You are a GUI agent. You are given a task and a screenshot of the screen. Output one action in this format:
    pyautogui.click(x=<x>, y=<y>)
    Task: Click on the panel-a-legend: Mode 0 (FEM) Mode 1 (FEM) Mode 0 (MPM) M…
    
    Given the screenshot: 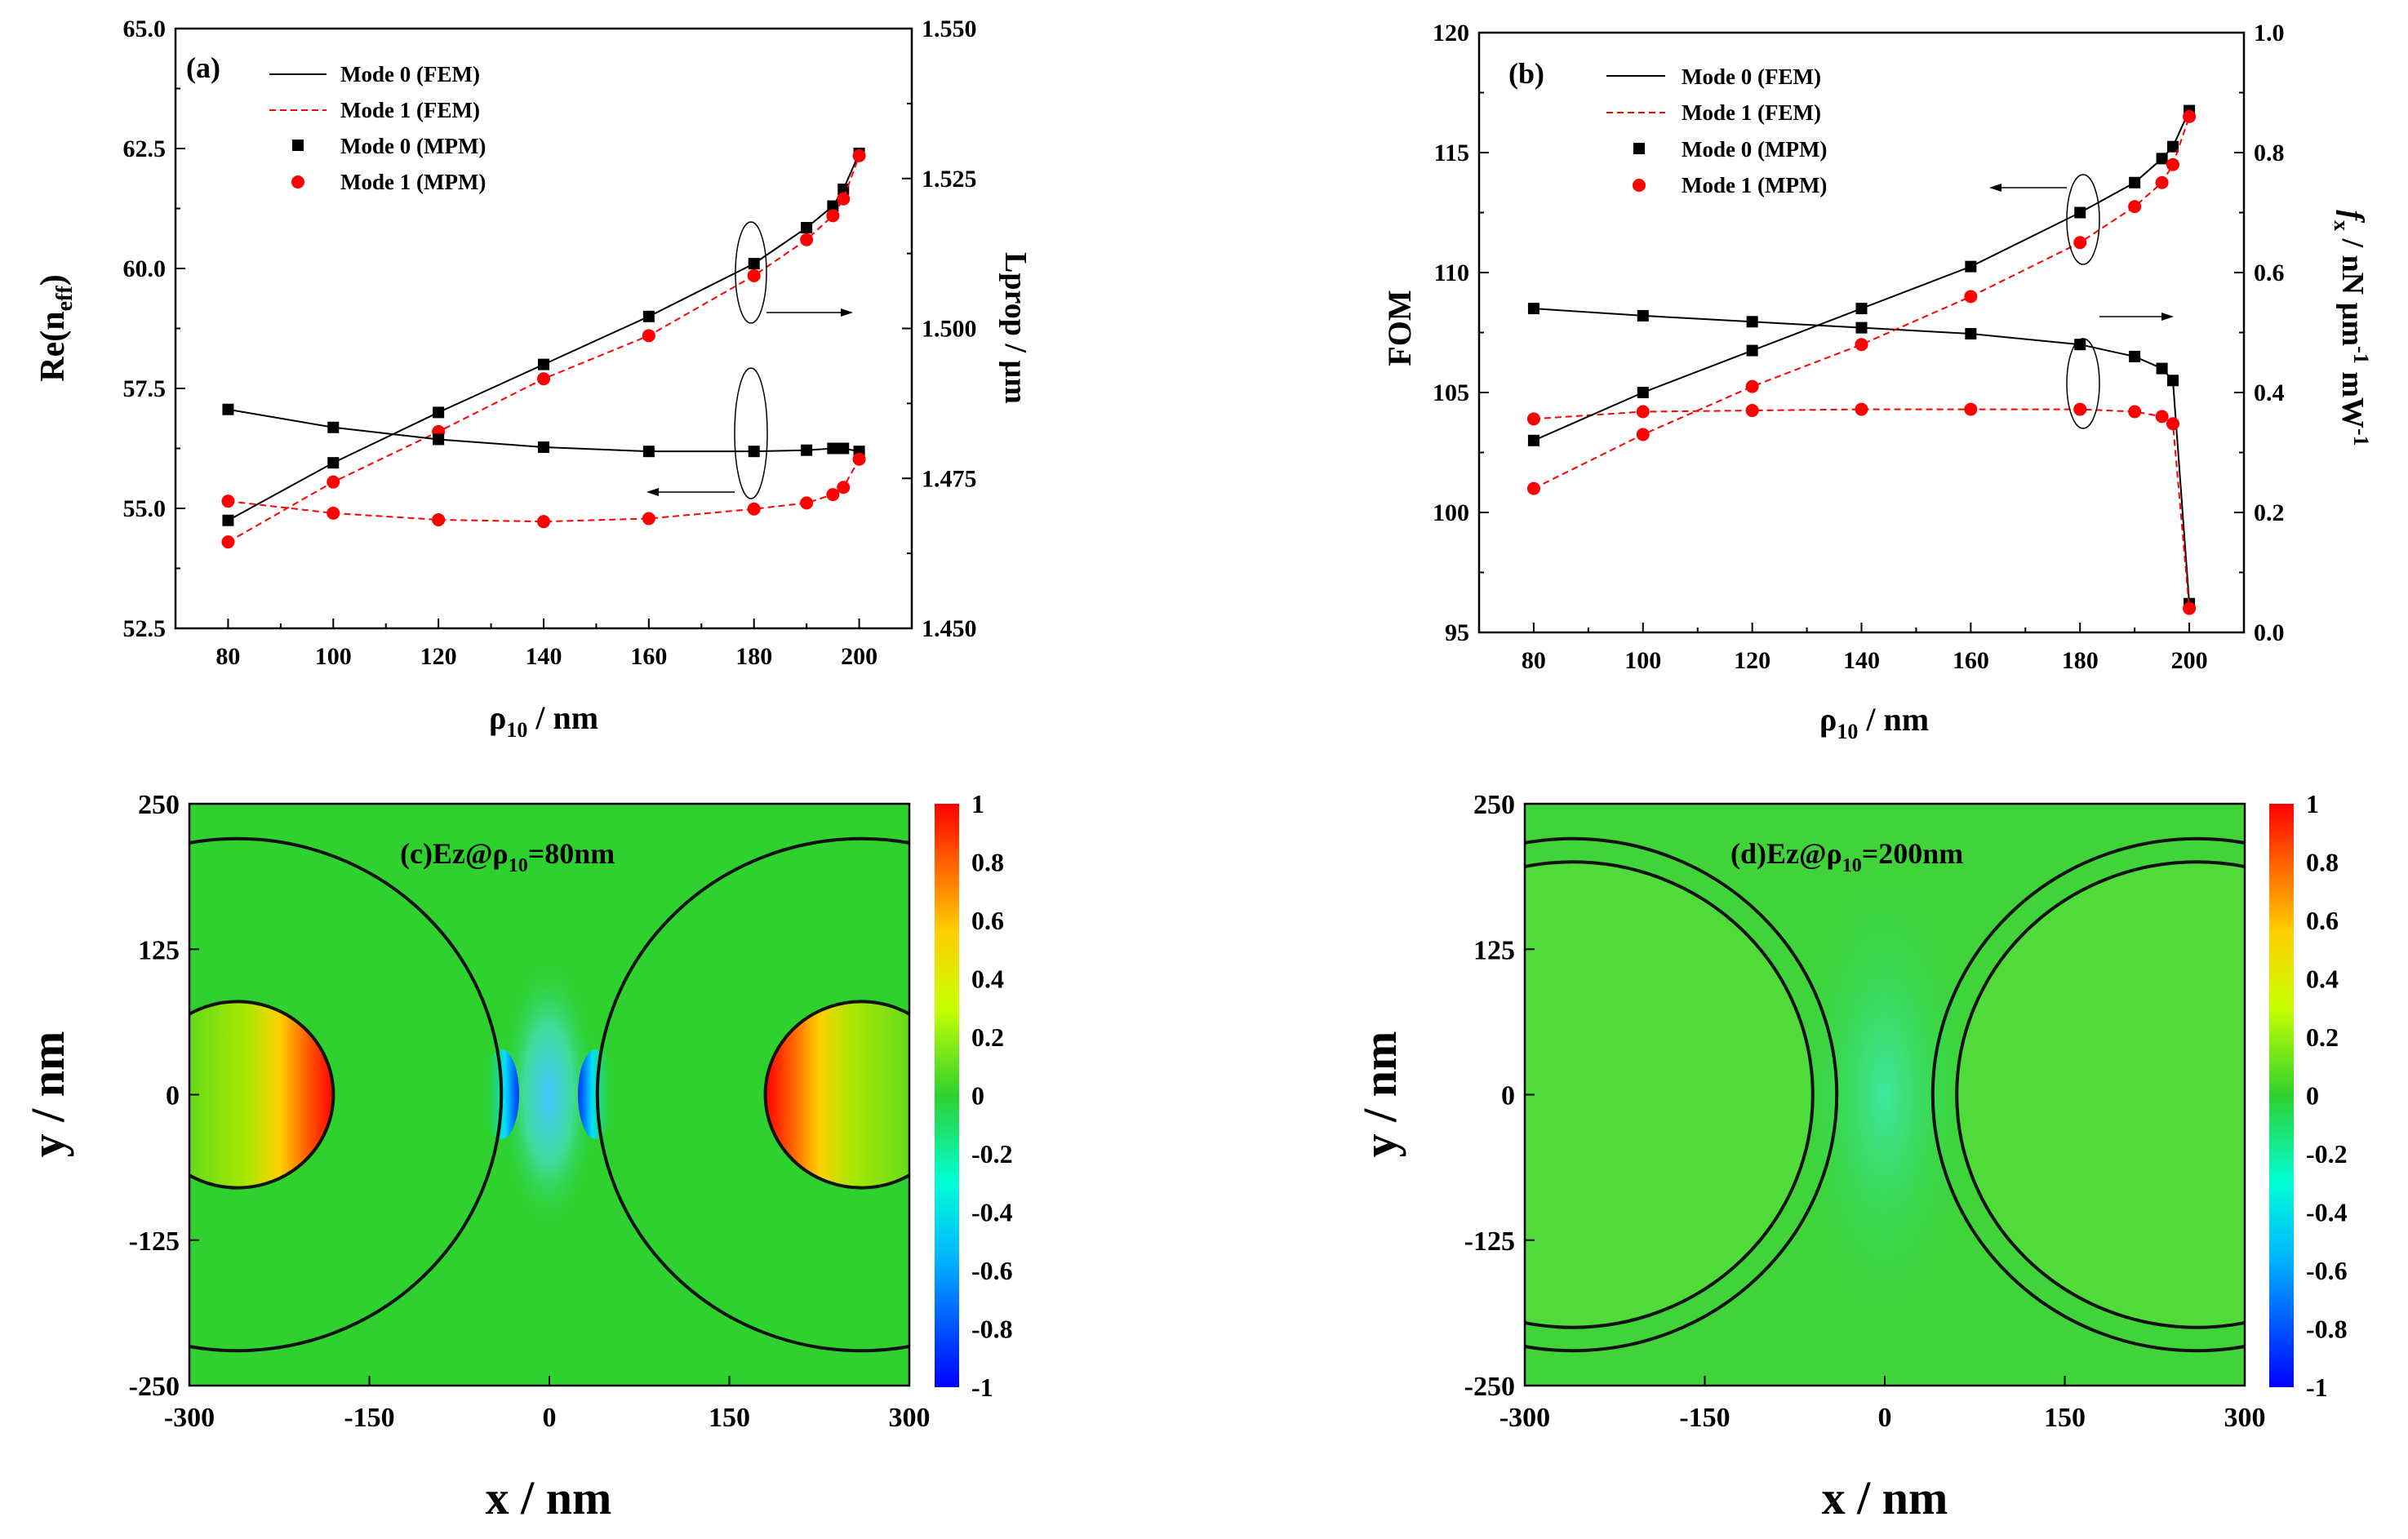 What is the action you would take?
    pyautogui.click(x=377, y=128)
    